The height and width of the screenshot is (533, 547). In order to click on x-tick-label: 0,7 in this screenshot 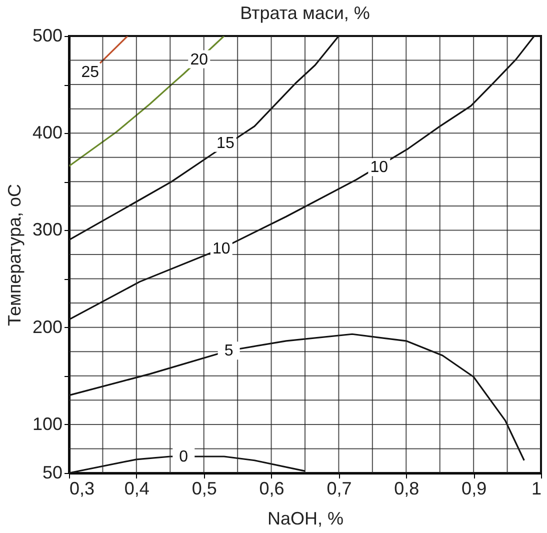, I will do `click(339, 488)`.